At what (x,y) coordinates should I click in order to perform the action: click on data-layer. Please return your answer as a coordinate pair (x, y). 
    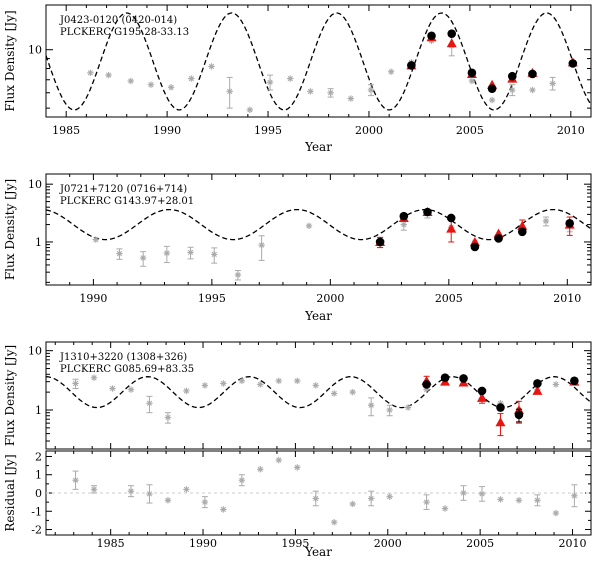
    Looking at the image, I should click on (318, 405).